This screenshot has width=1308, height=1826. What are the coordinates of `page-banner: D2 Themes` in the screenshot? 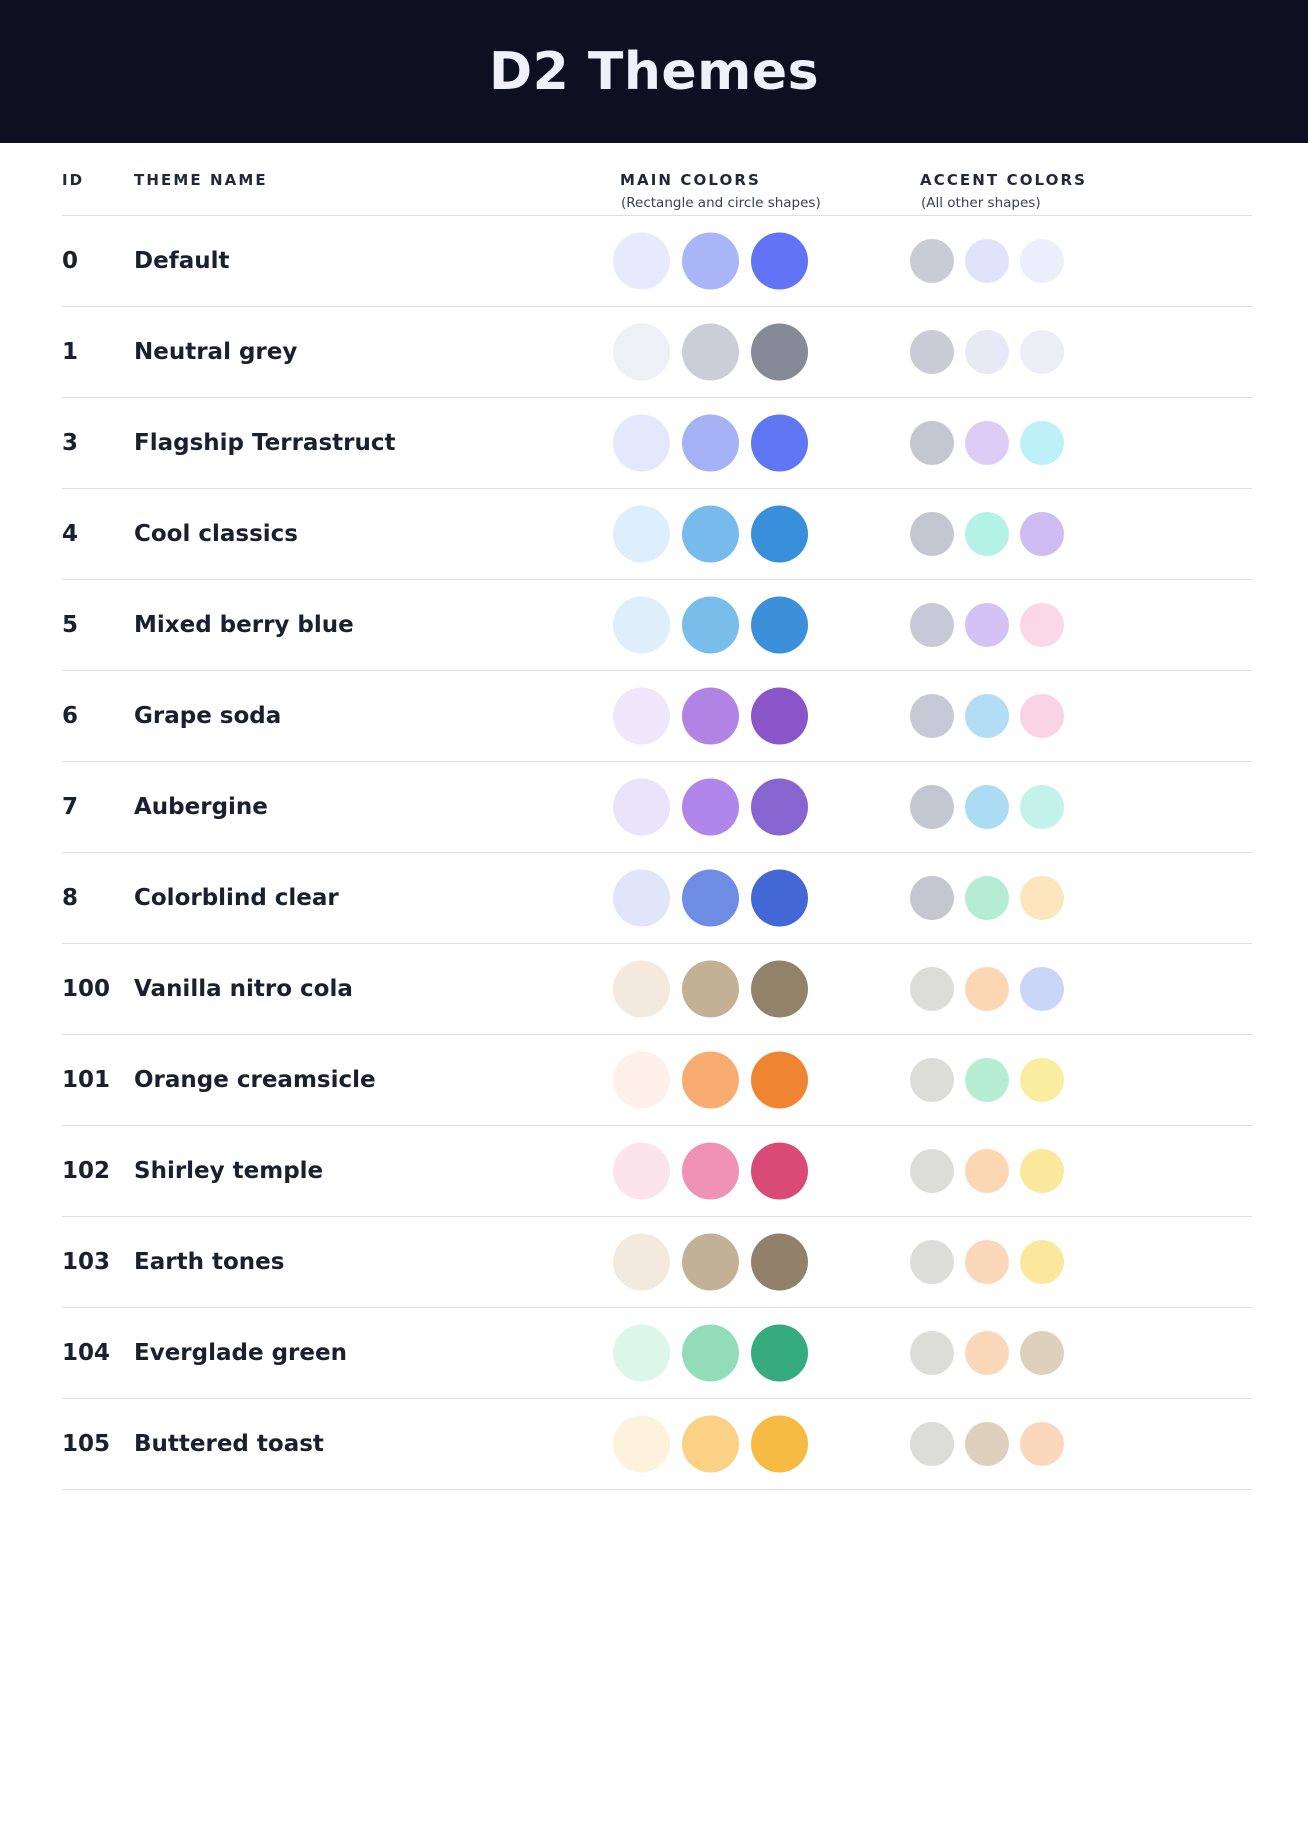 It's located at (654, 71).